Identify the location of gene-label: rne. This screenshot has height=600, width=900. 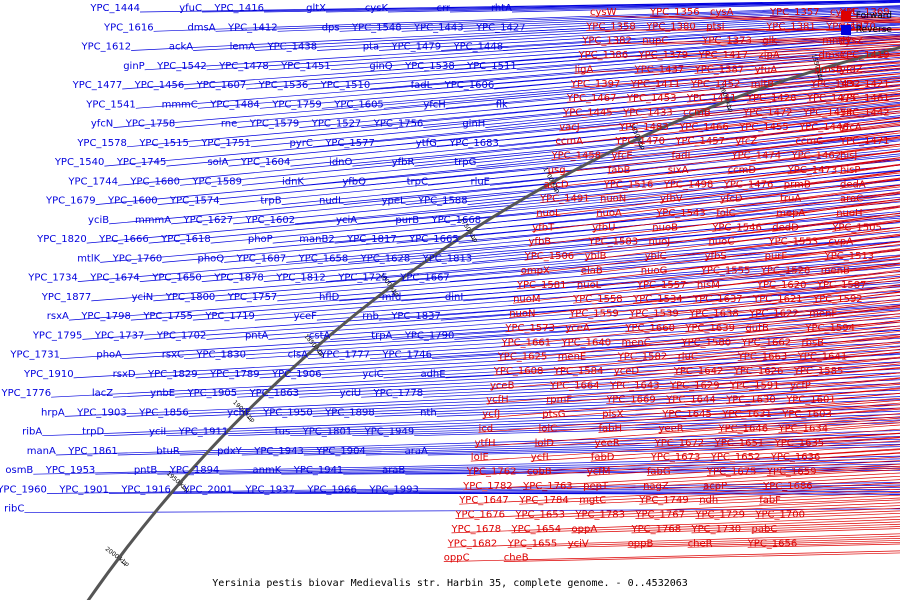
(229, 124).